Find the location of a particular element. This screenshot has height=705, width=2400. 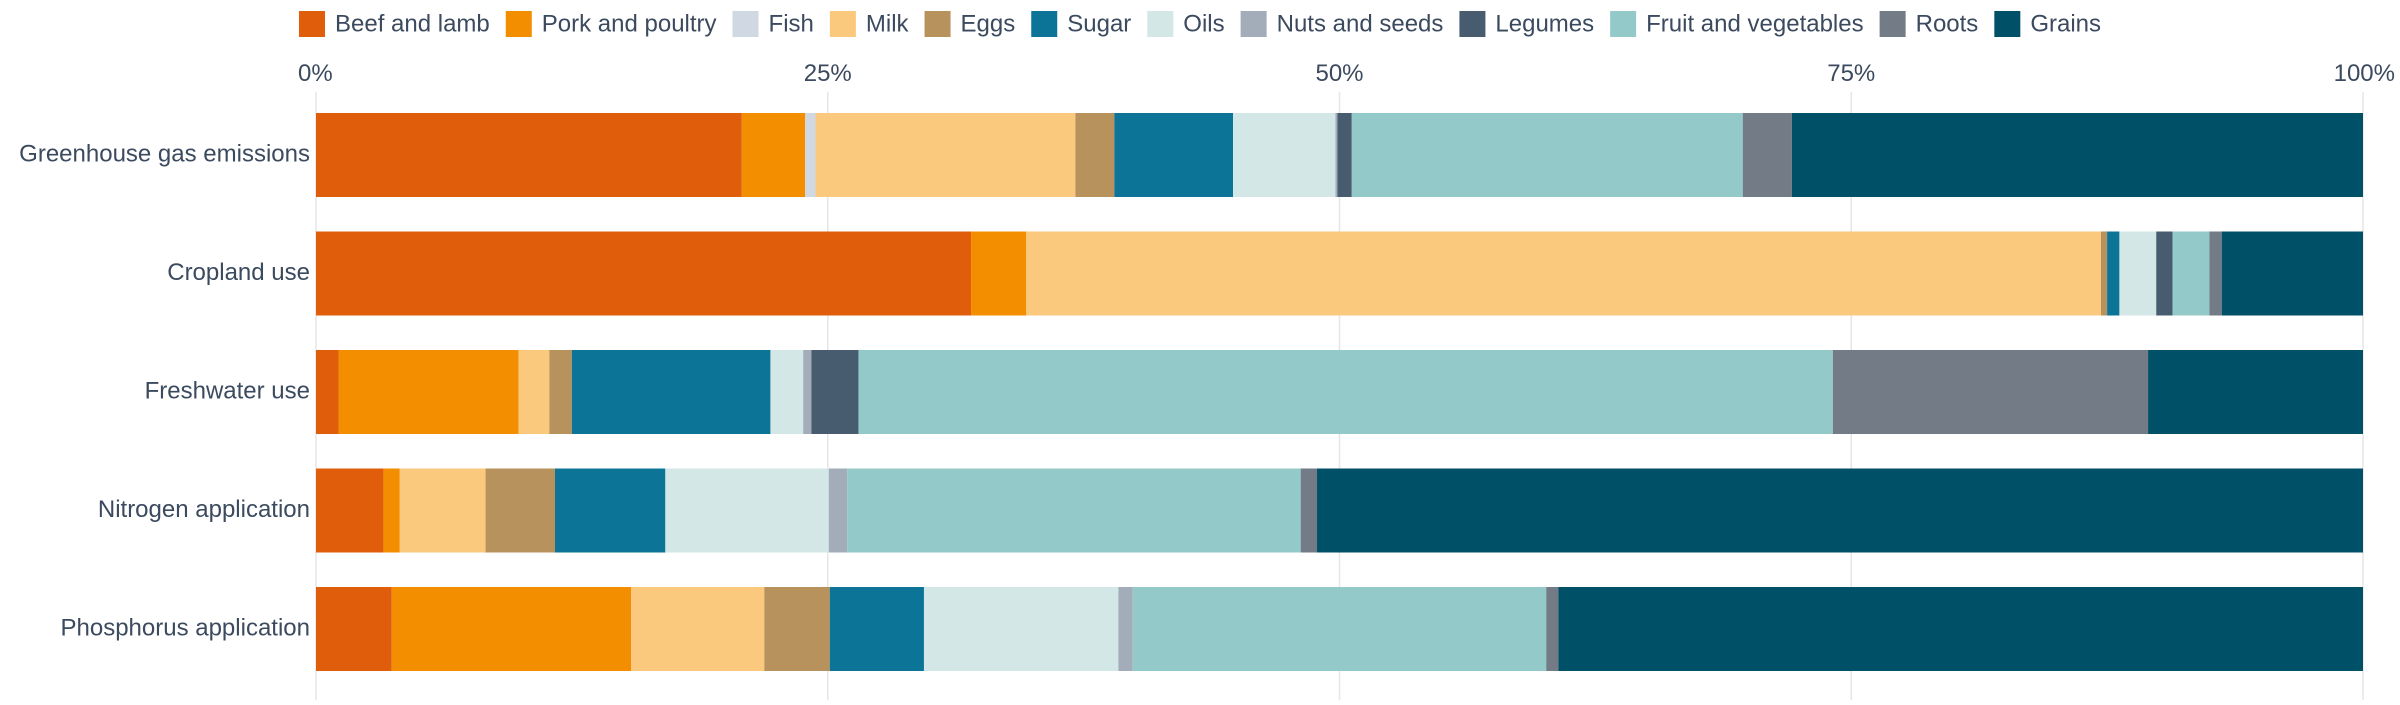

bar-segment-phosphorus-application-sugar is located at coordinates (876, 629).